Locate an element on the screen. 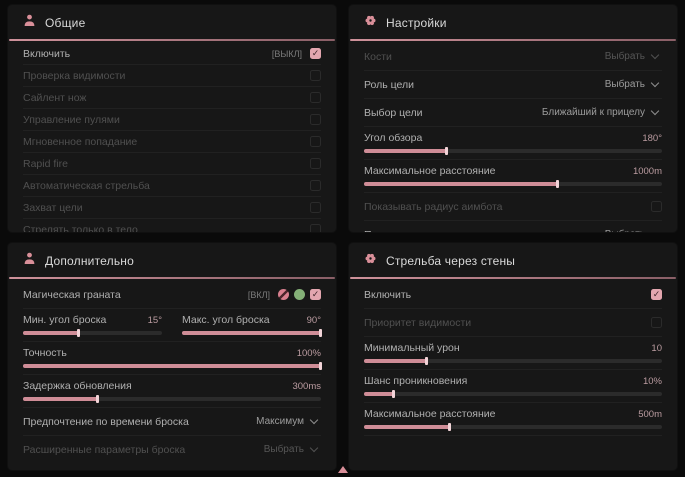 Image resolution: width=685 pixels, height=477 pixels. chevron-down-icon is located at coordinates (655, 55).